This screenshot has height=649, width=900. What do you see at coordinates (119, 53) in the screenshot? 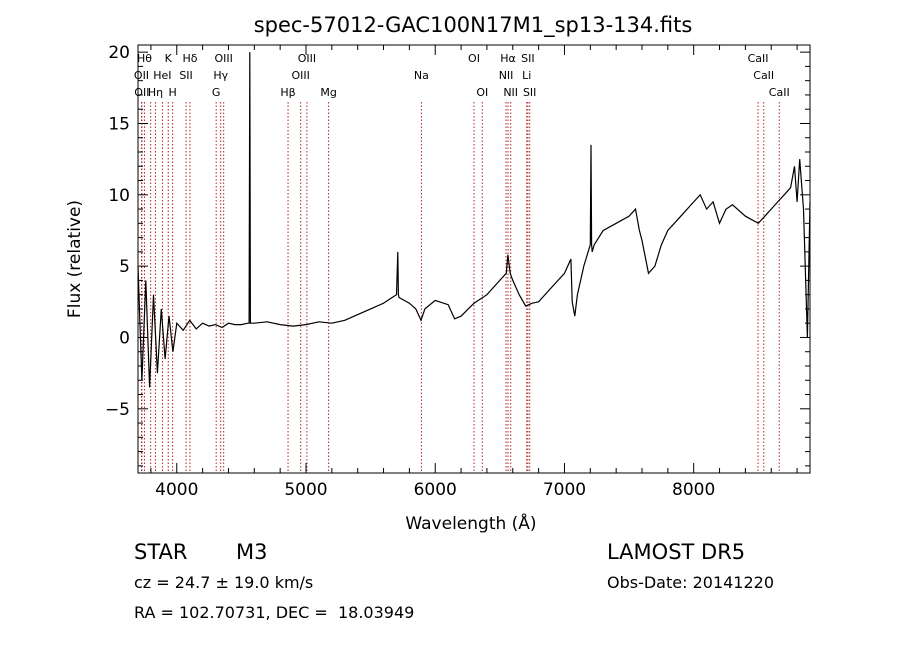
I see `y-tick-label: 20` at bounding box center [119, 53].